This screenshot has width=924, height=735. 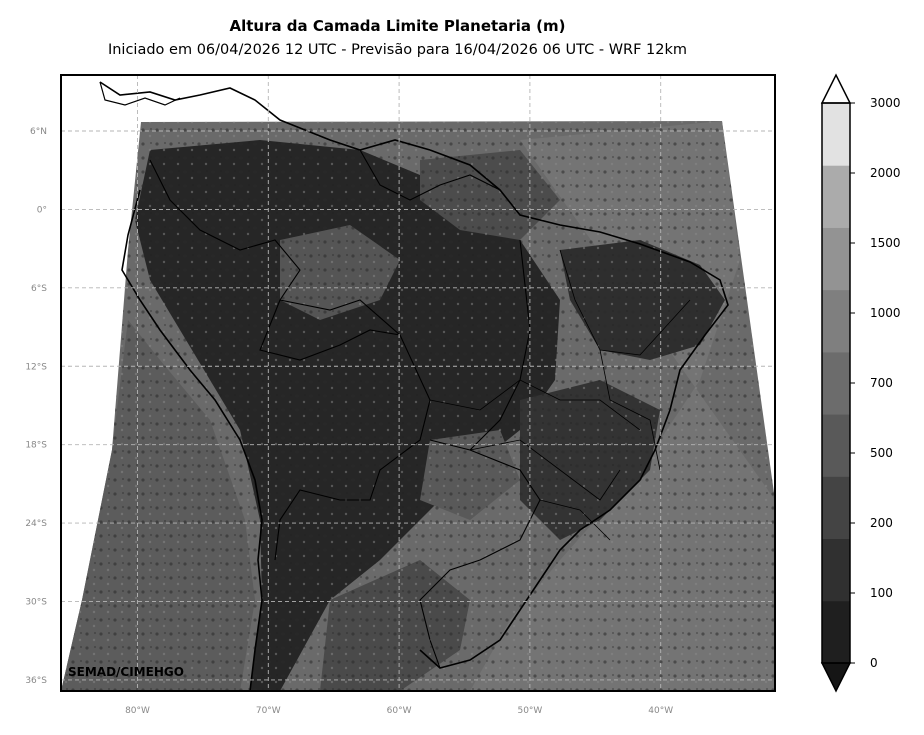 I want to click on lat-tick-label: 30°S, so click(x=36, y=603).